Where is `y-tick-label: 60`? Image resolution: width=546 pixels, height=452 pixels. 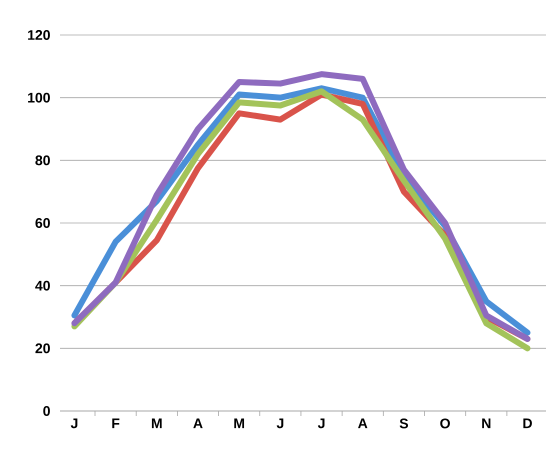
y-tick-label: 60 is located at coordinates (42, 223).